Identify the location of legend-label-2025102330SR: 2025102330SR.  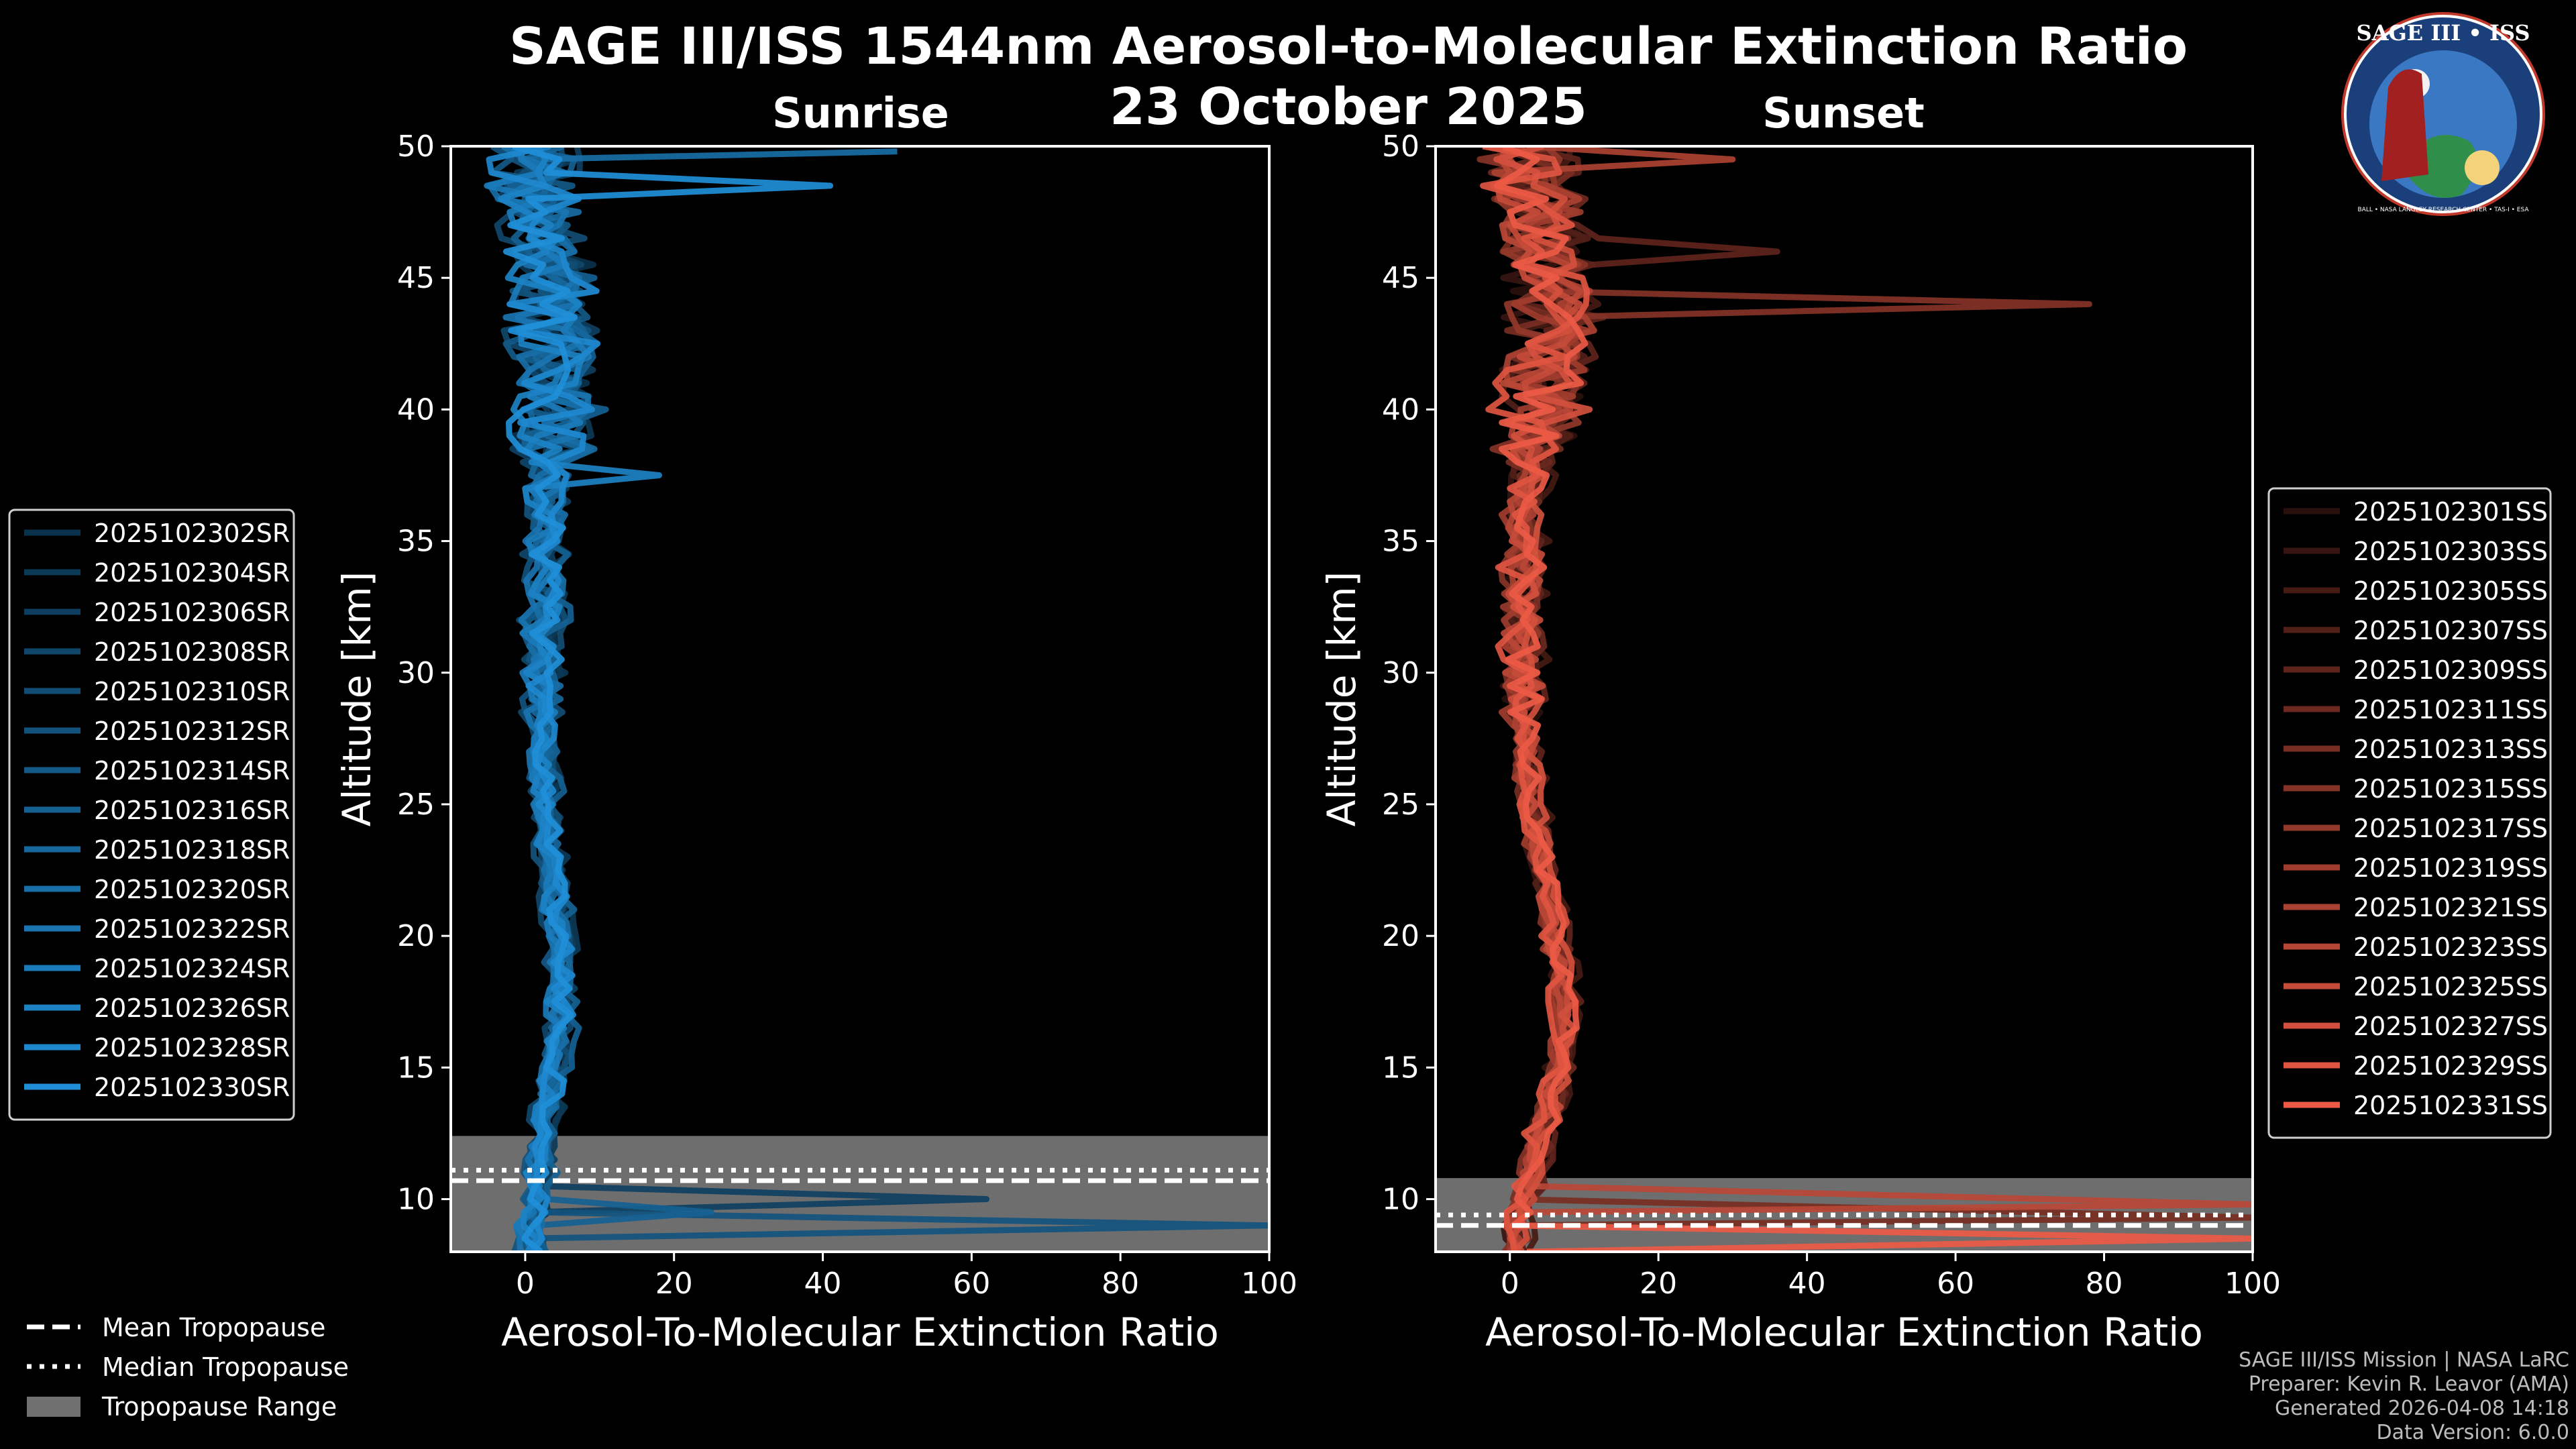
(192, 1087).